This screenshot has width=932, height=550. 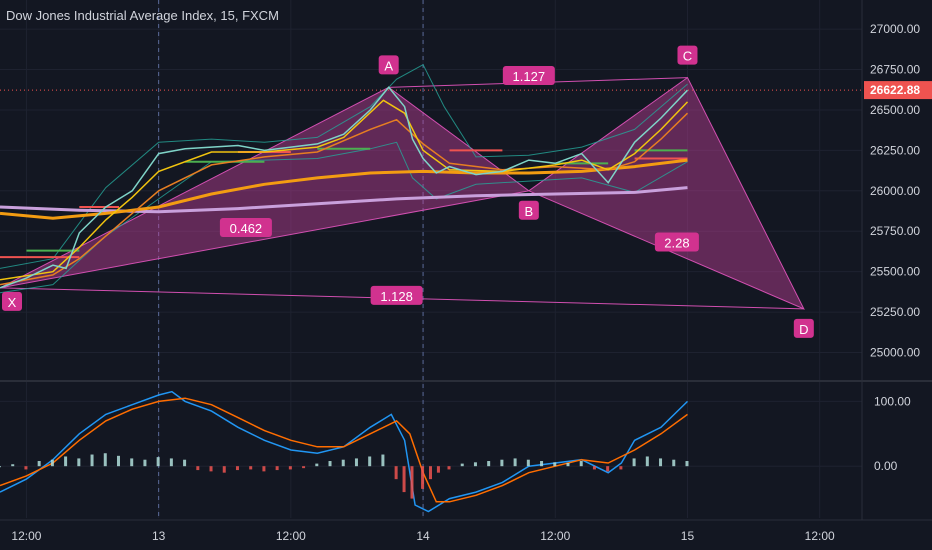 I want to click on pattern-point-x-text: X, so click(x=12, y=302).